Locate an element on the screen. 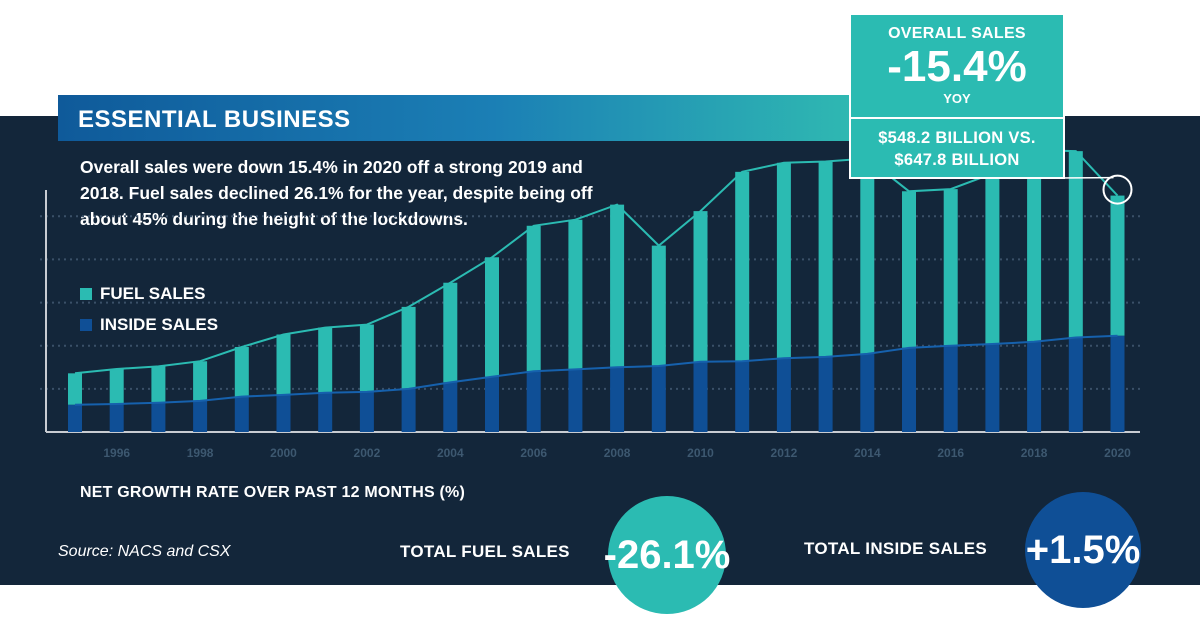 This screenshot has width=1200, height=625. x-tick-1996: 1996 is located at coordinates (116, 453).